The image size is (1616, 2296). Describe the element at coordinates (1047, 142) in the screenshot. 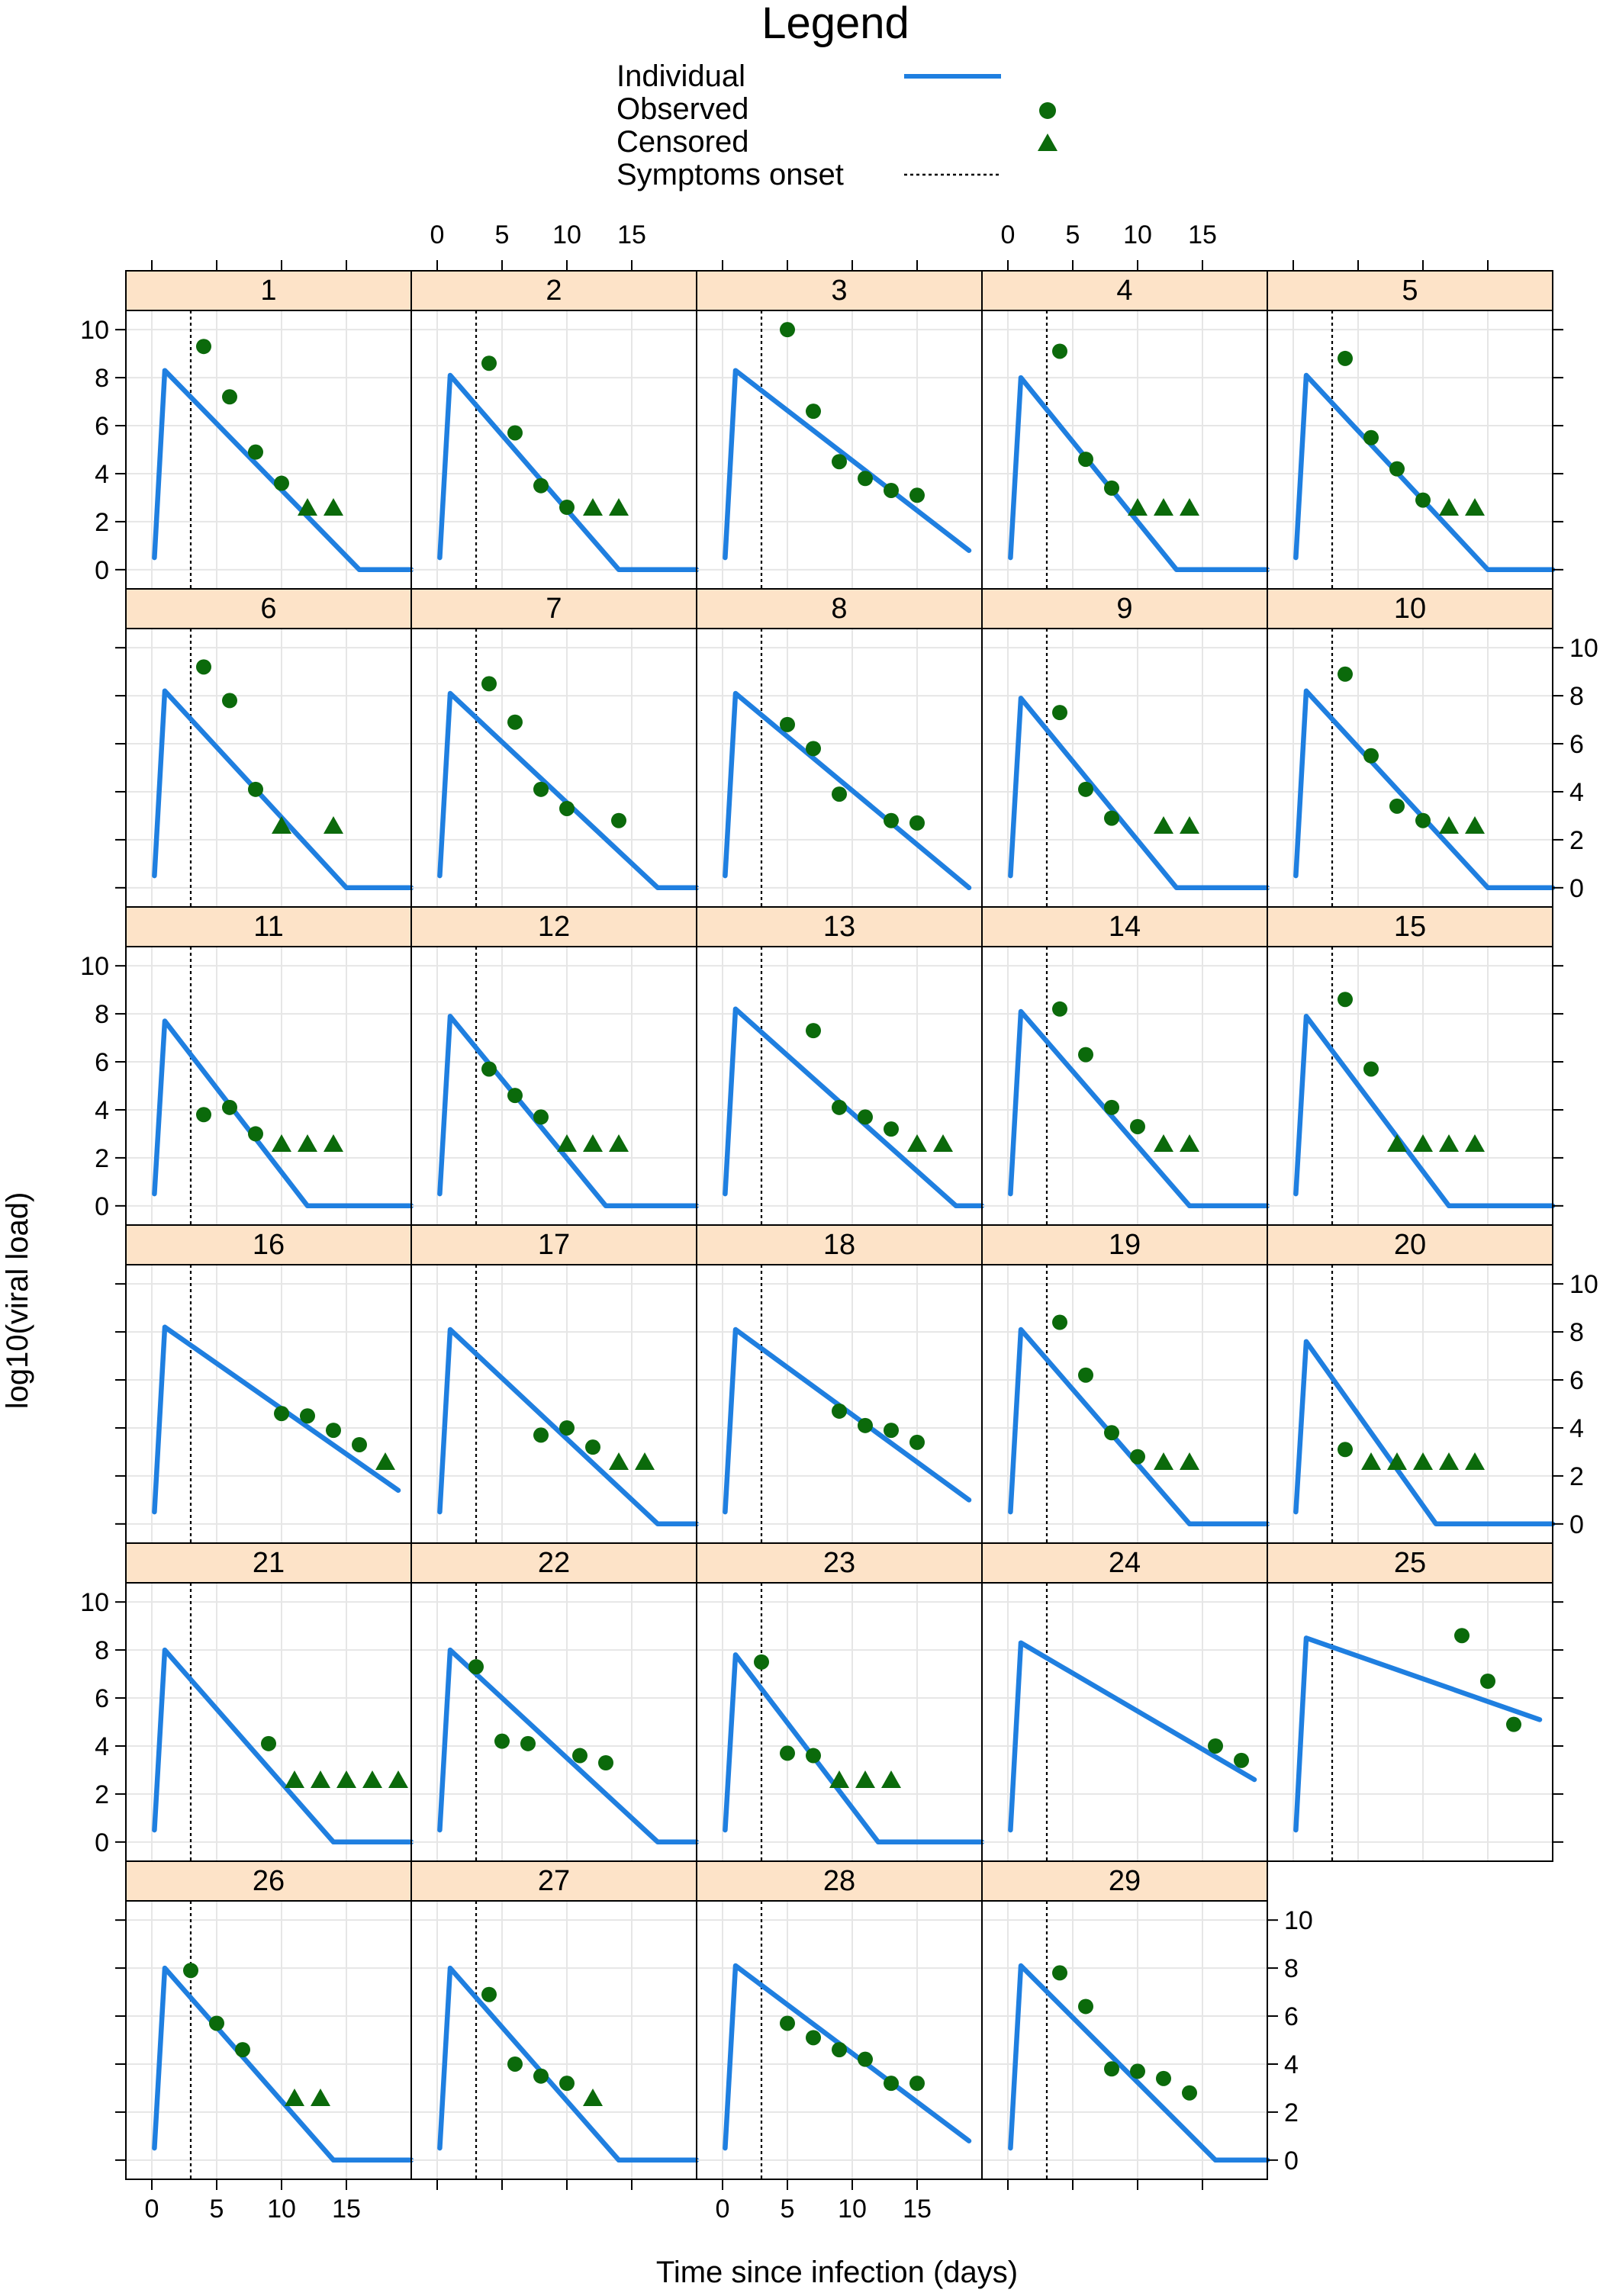

I see `legend-triangle-icon` at that location.